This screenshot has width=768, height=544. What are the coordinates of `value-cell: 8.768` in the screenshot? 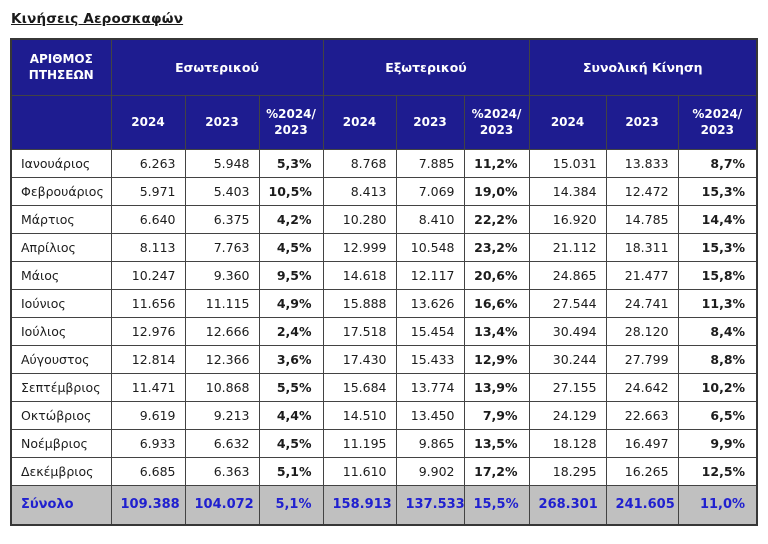 It's located at (359, 163).